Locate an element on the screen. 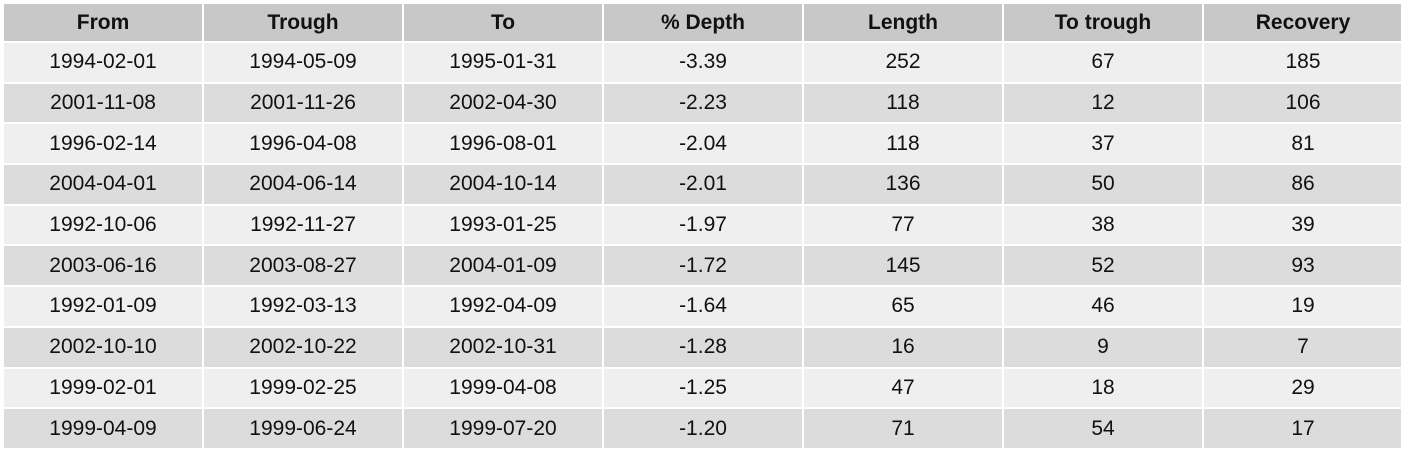  table-row: 2002-10-10 2002-10-22 2002-10-31 -1.28 16 9 7 is located at coordinates (702, 347).